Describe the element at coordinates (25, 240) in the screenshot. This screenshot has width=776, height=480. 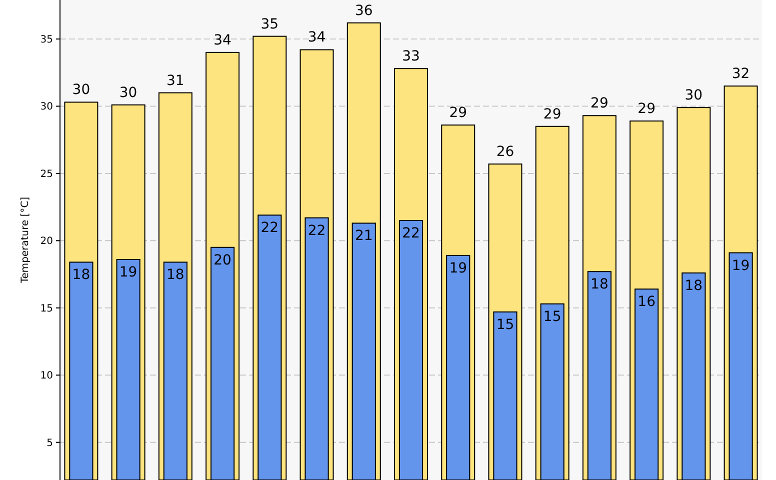
I see `y-axis-title: Temperature [°C]` at that location.